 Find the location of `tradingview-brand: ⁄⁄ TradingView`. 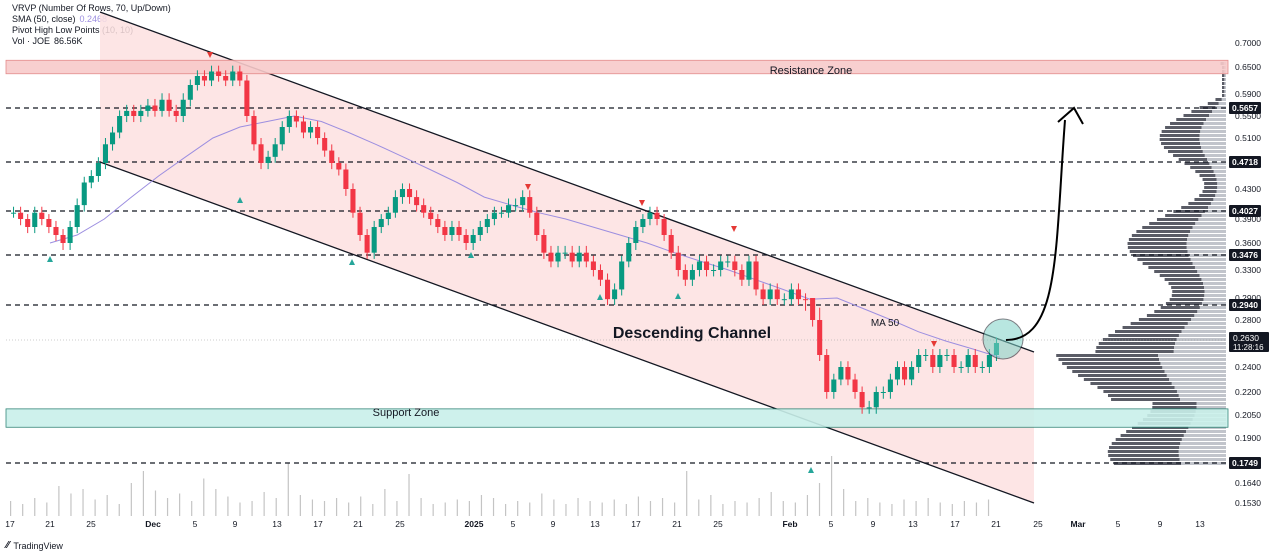

tradingview-brand: ⁄⁄ TradingView is located at coordinates (34, 545).